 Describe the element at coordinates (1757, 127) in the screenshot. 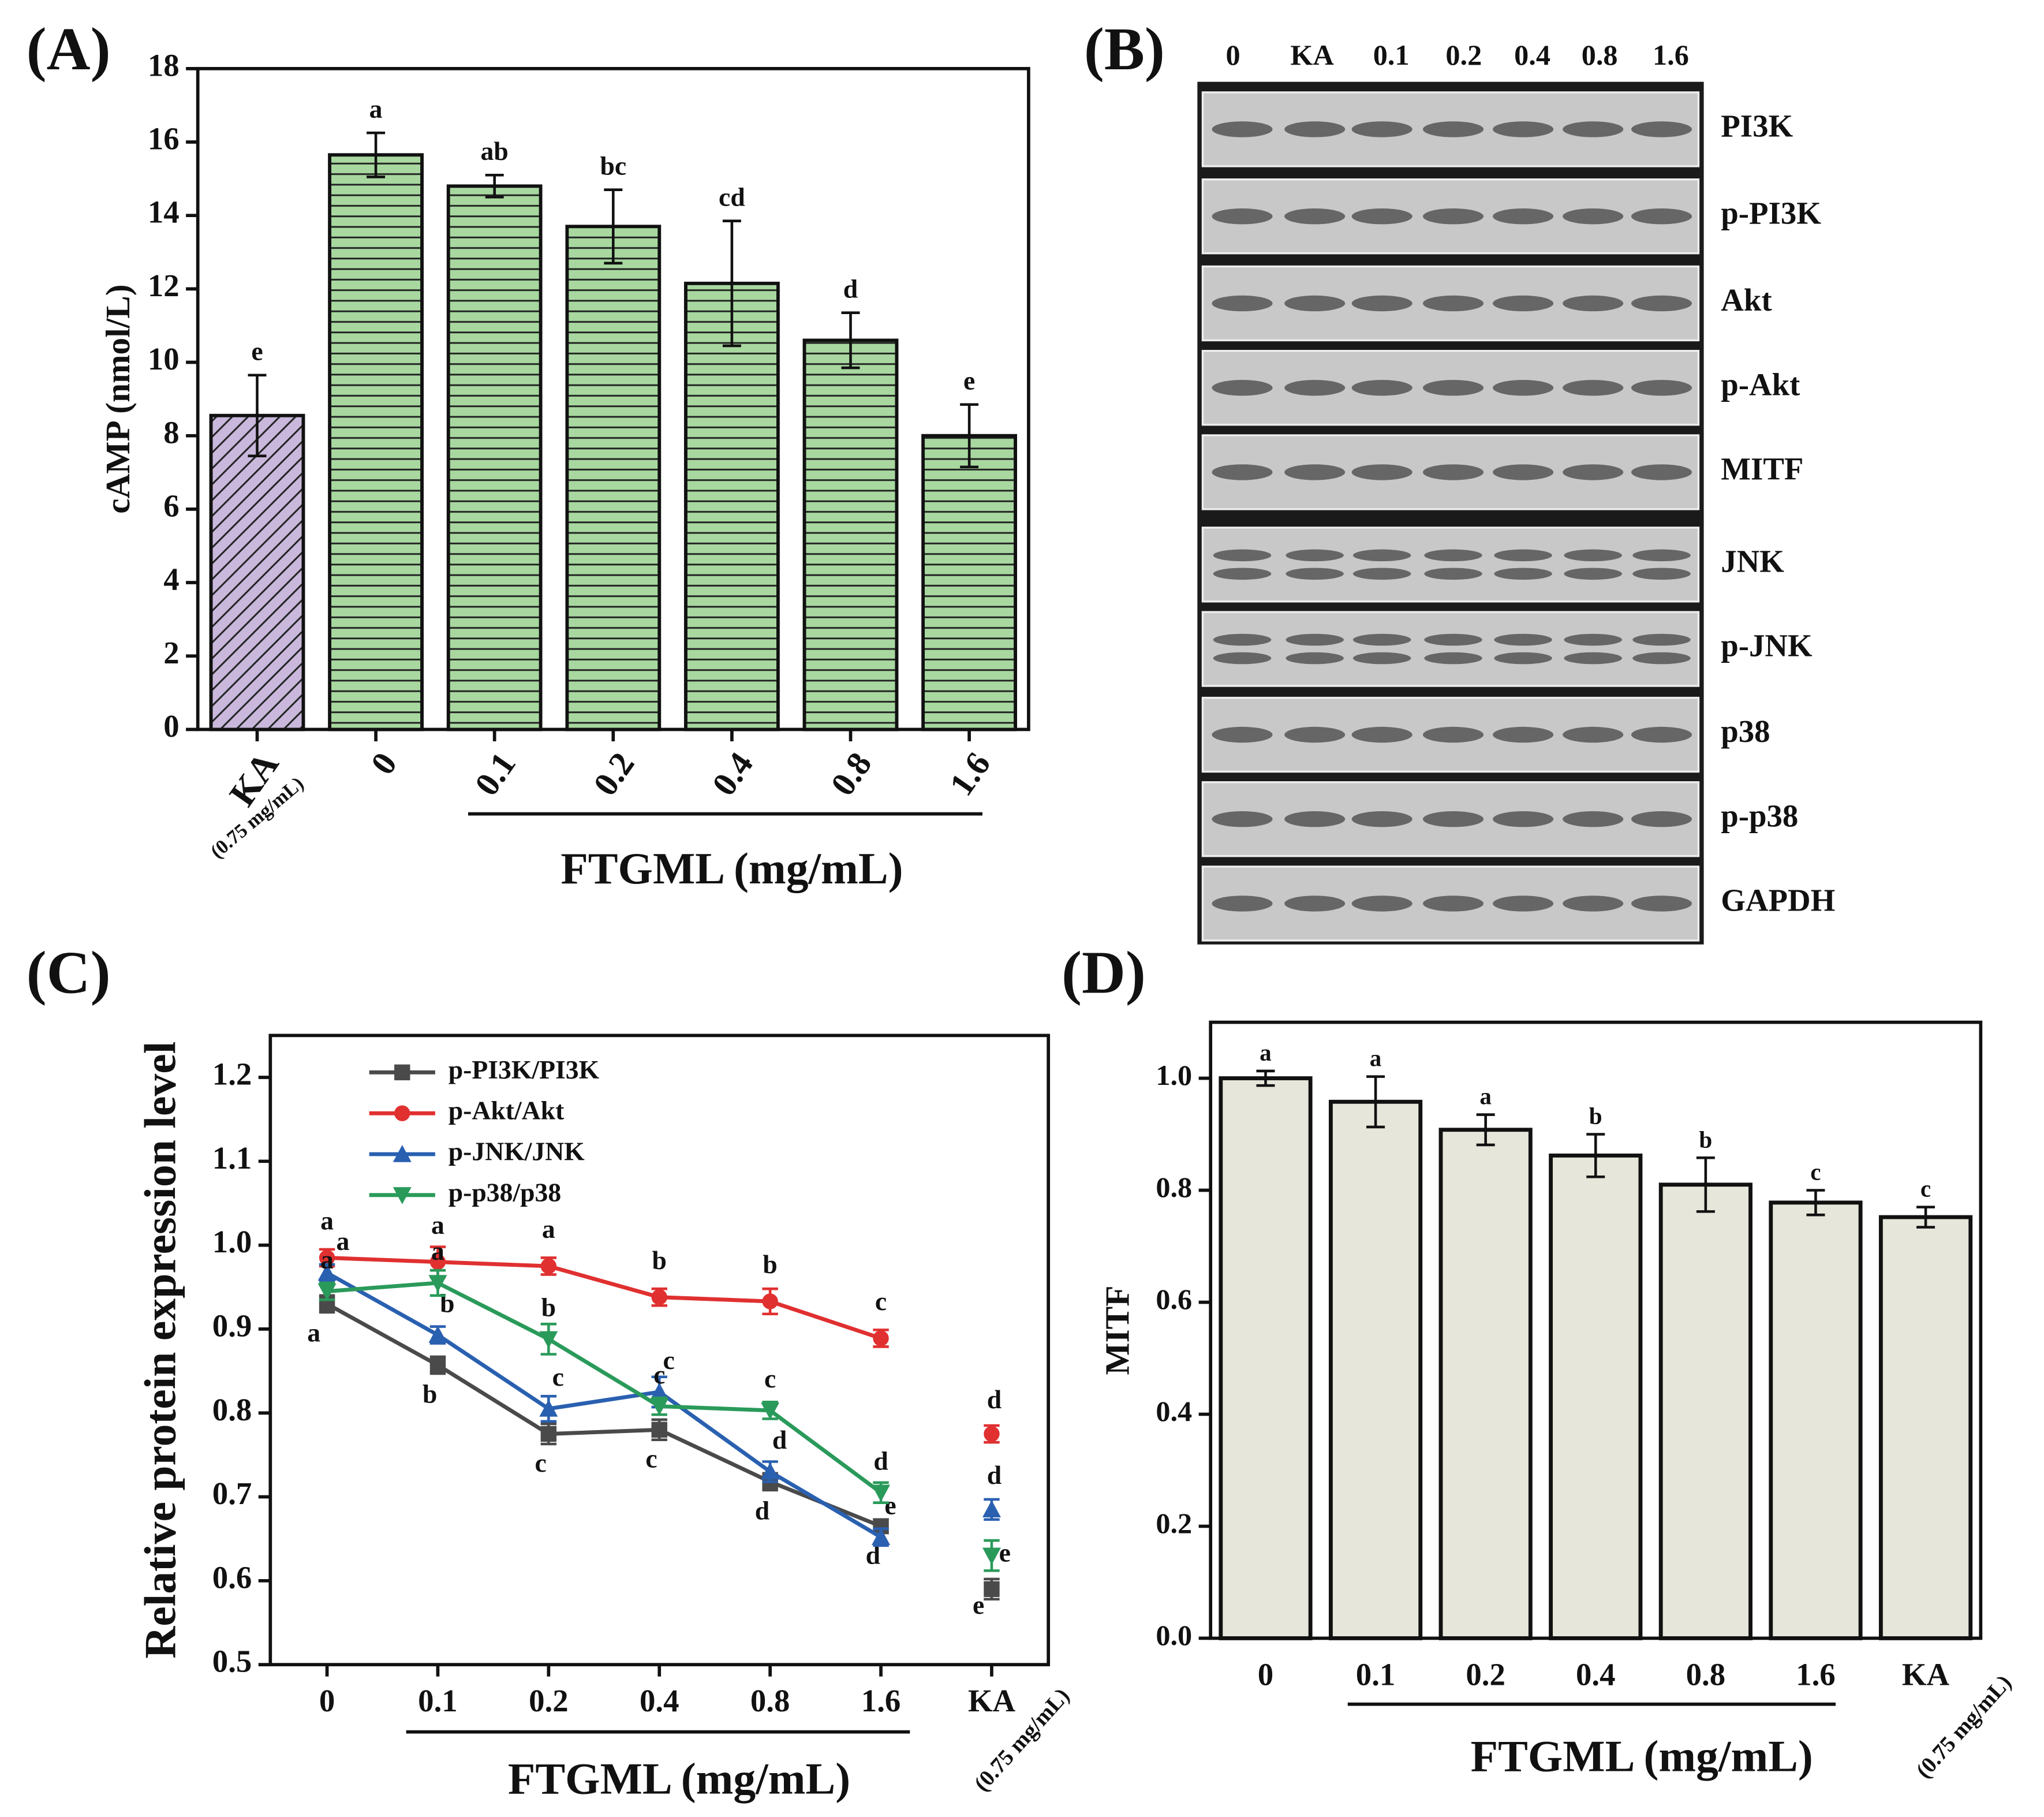

I see `protein-label: PI3K` at that location.